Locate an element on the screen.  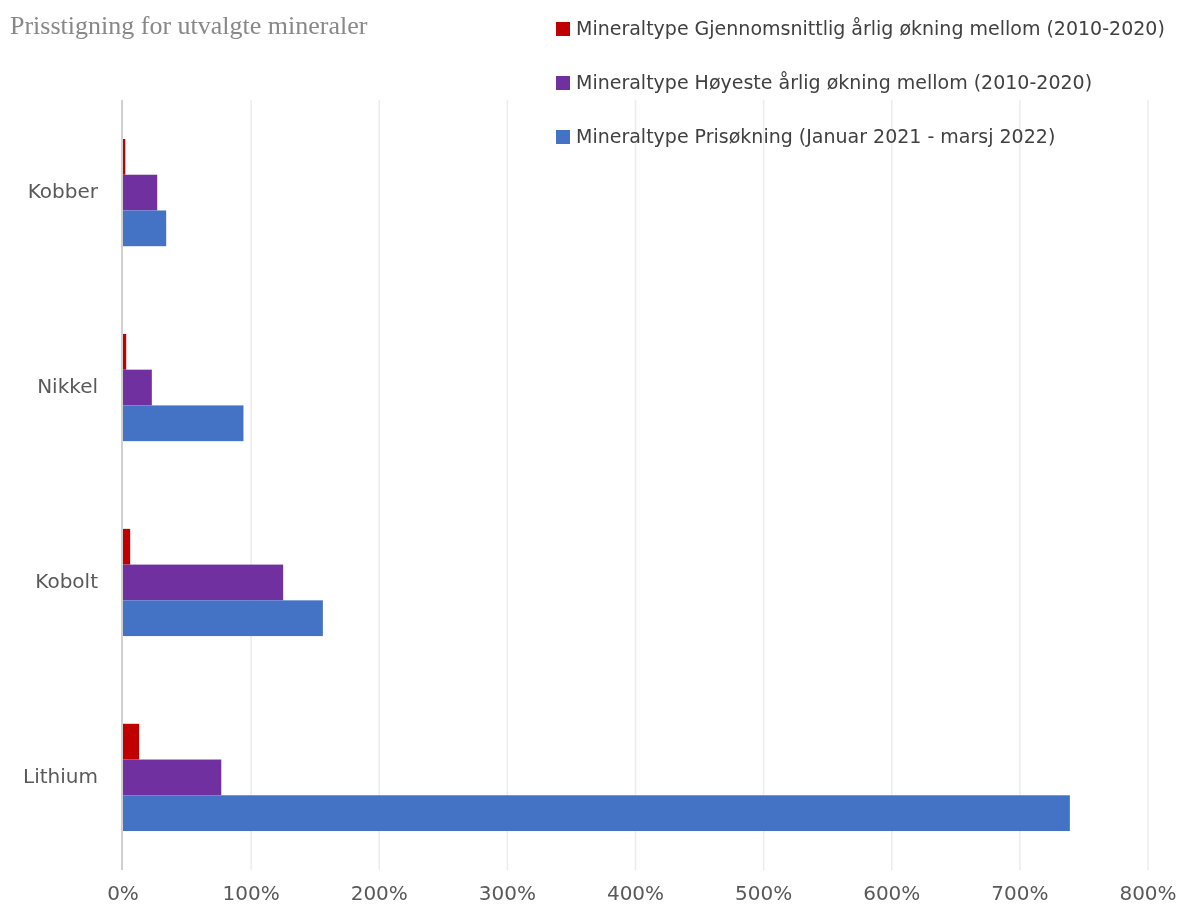
x-tick-label: 200% is located at coordinates (379, 893).